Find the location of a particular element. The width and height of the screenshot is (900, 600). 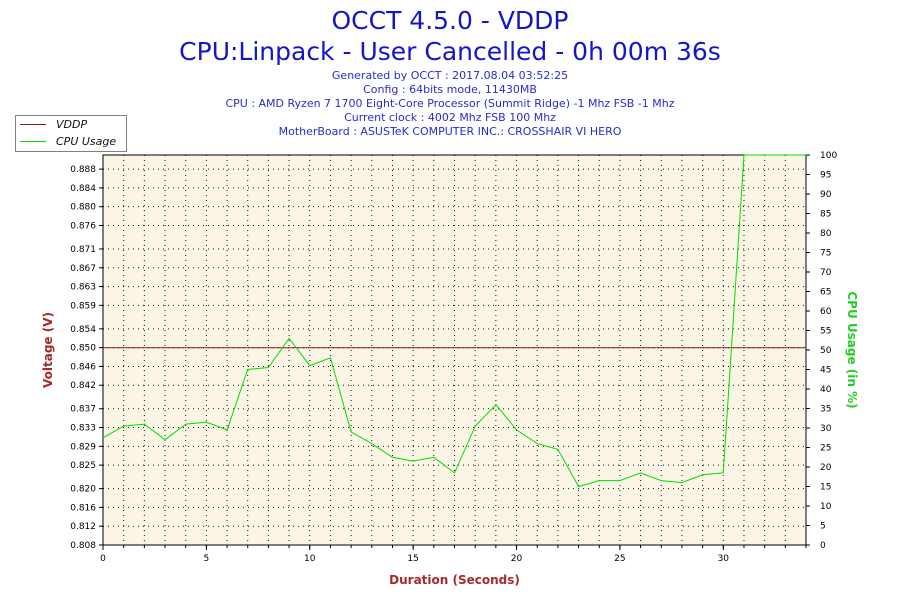

right-tick-label: 65 is located at coordinates (825, 293).